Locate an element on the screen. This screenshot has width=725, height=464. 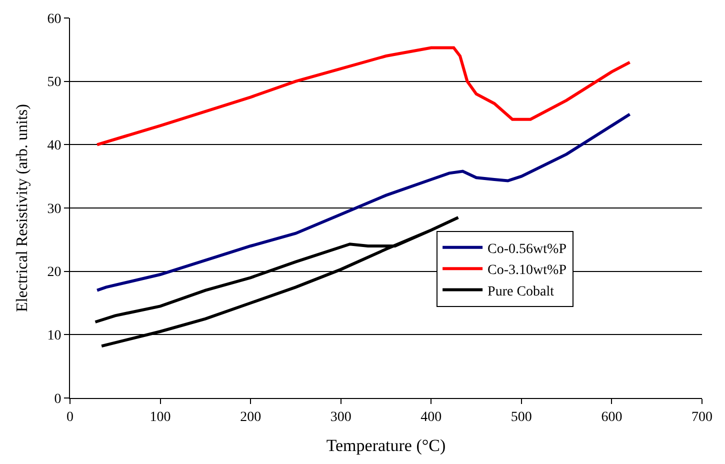
x-tick-label: 700 is located at coordinates (702, 417).